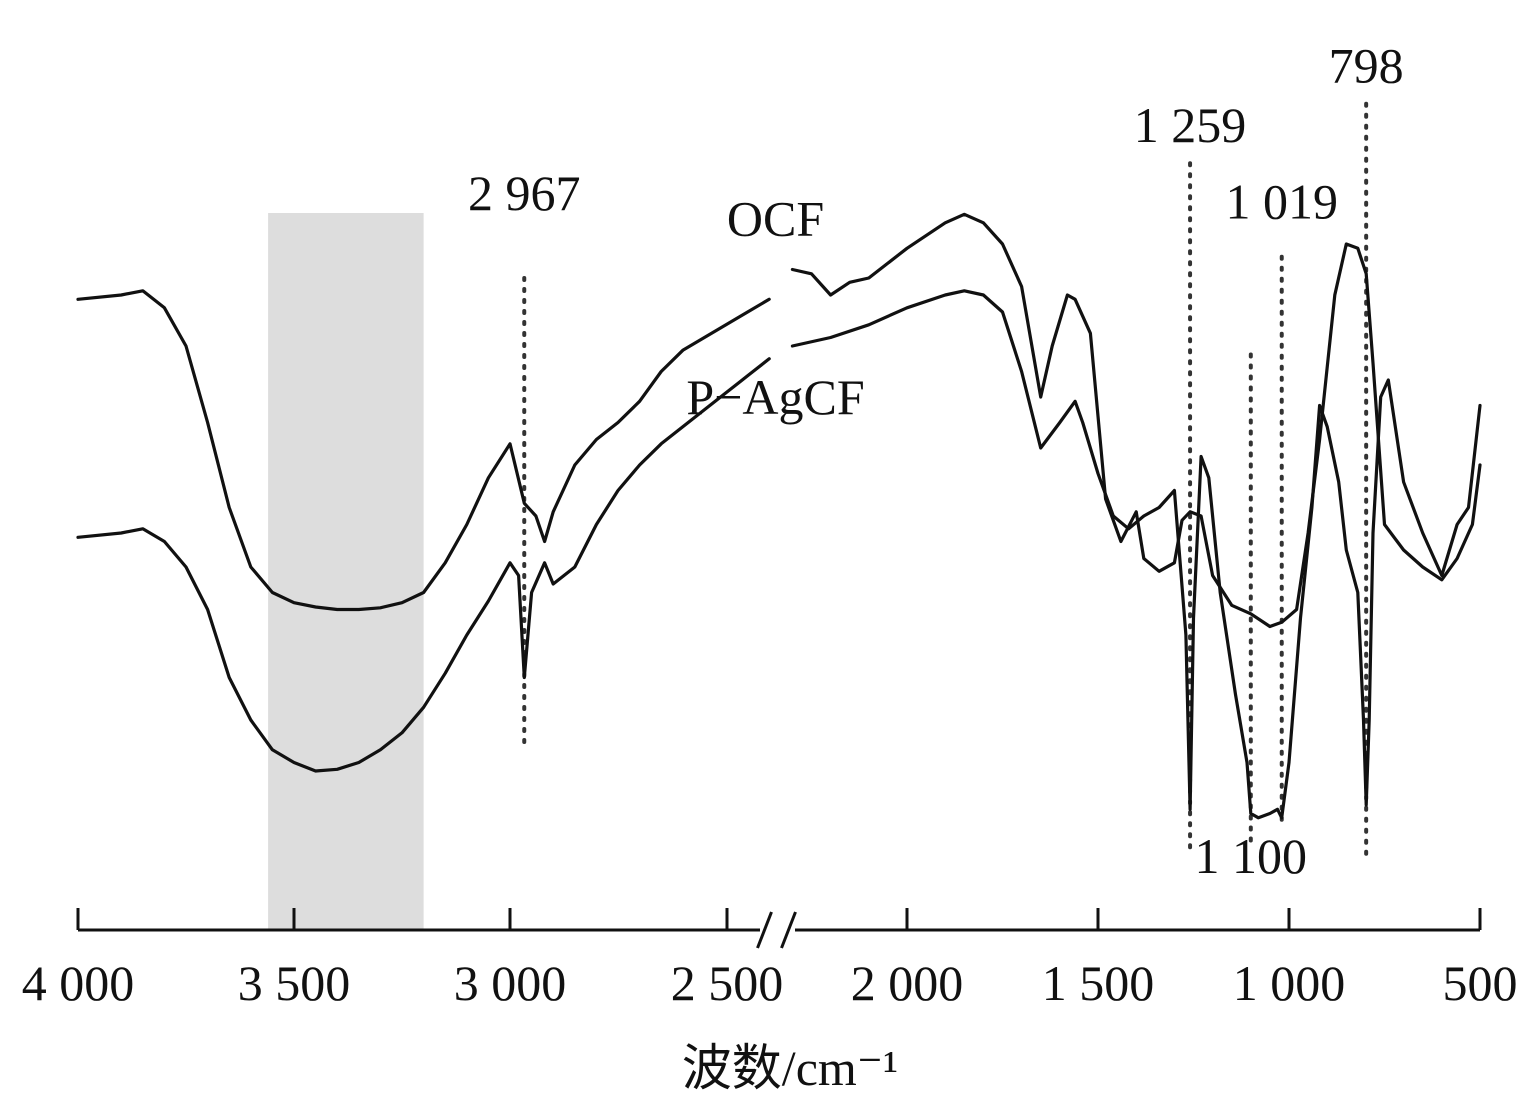 The height and width of the screenshot is (1117, 1535). What do you see at coordinates (510, 983) in the screenshot?
I see `x-tick-label: 3 000` at bounding box center [510, 983].